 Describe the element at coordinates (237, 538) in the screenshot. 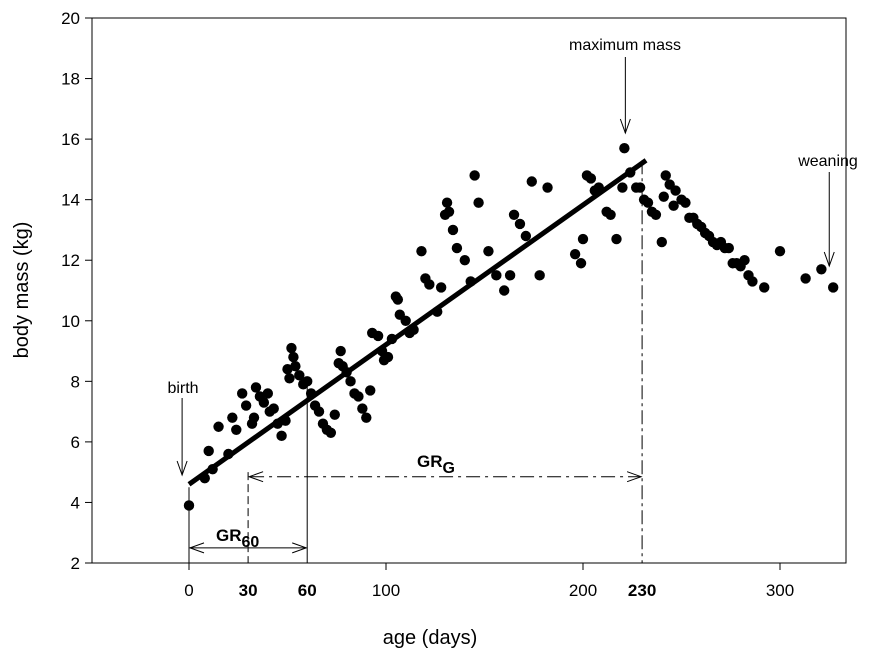

I see `gr60-label: GR60` at that location.